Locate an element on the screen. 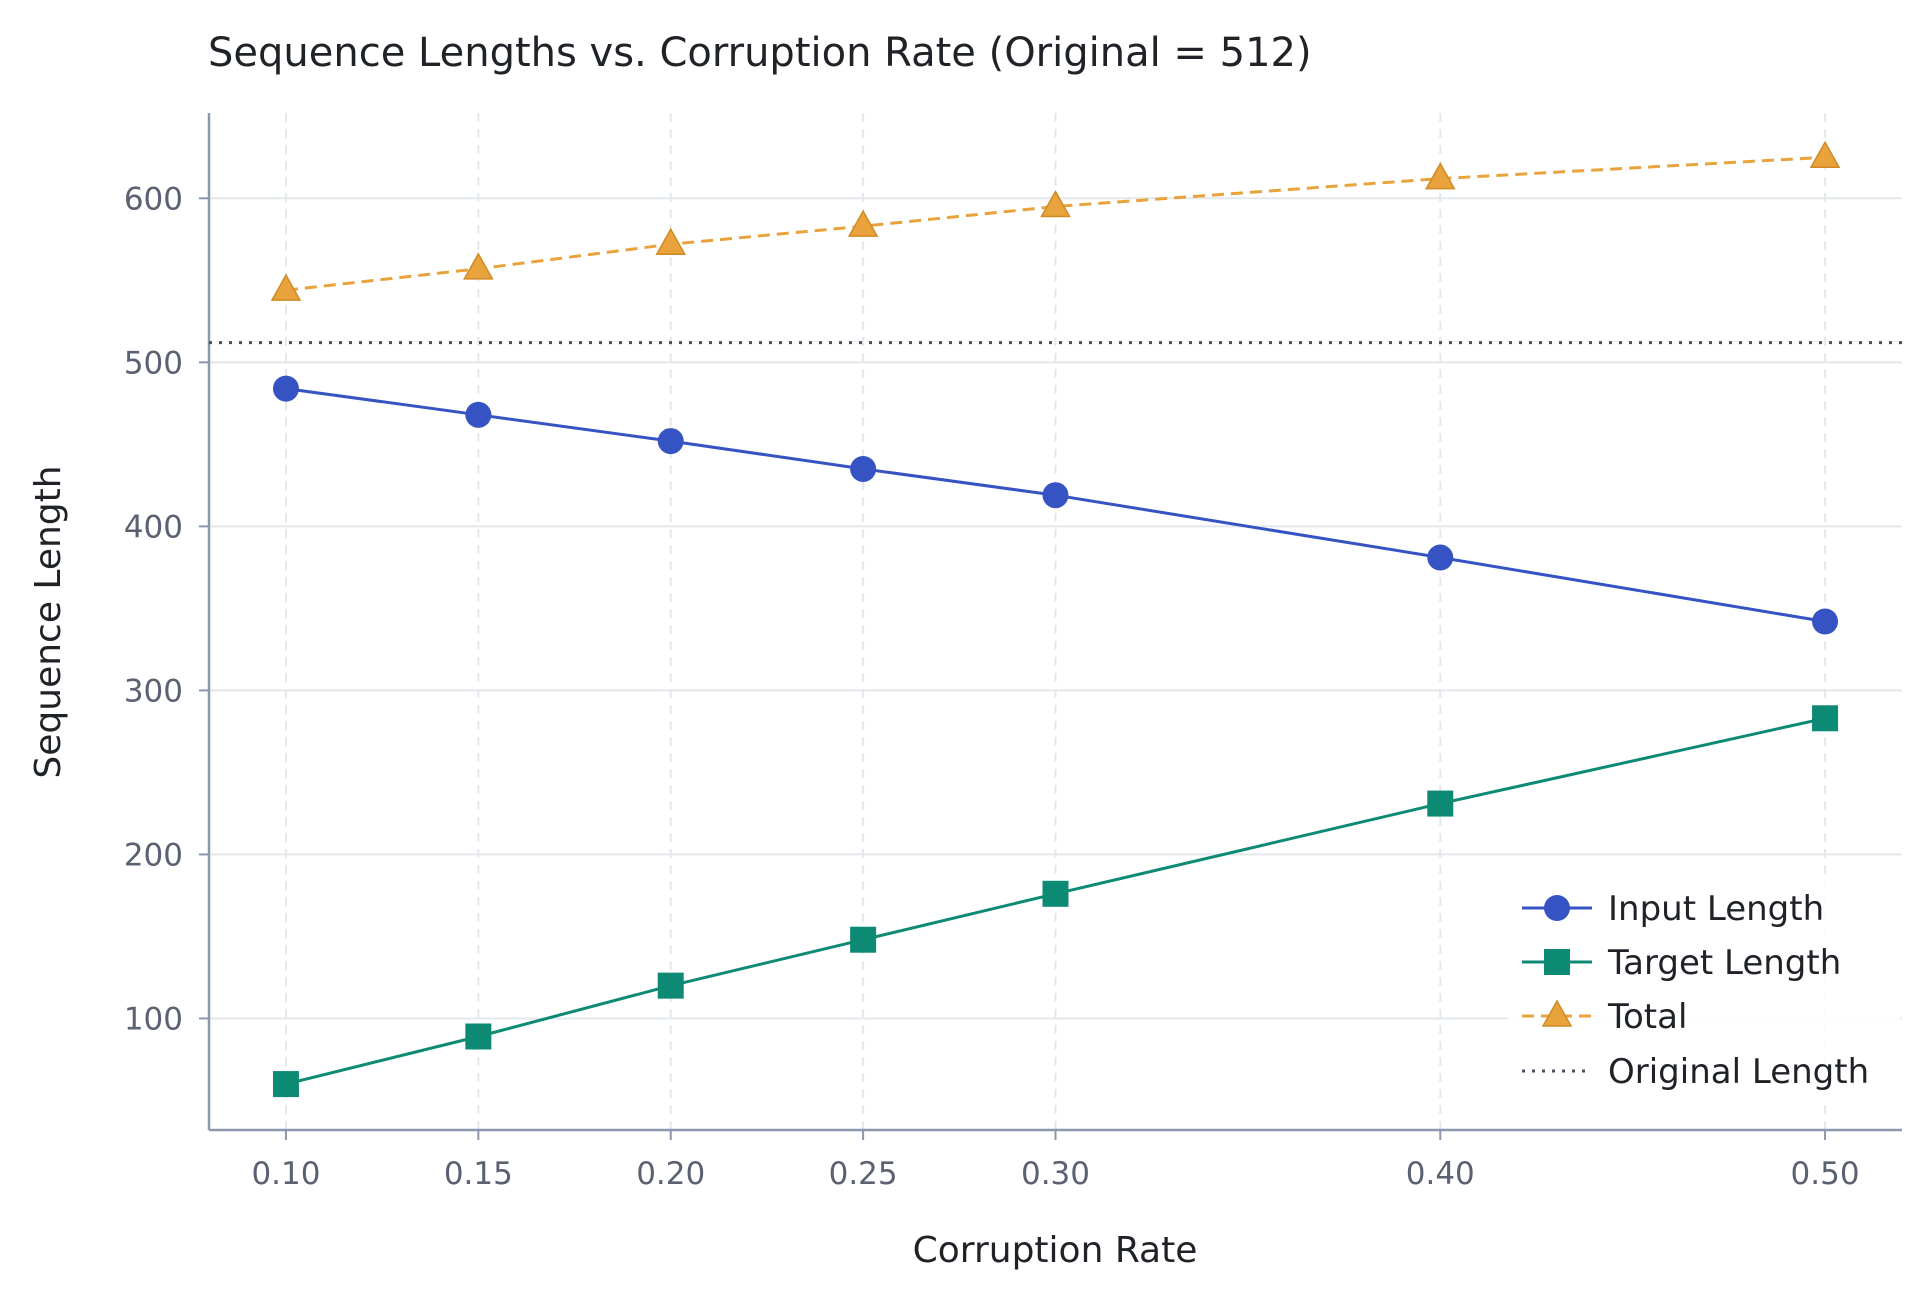  legend-item-input-length: Input Length is located at coordinates (1673, 909).